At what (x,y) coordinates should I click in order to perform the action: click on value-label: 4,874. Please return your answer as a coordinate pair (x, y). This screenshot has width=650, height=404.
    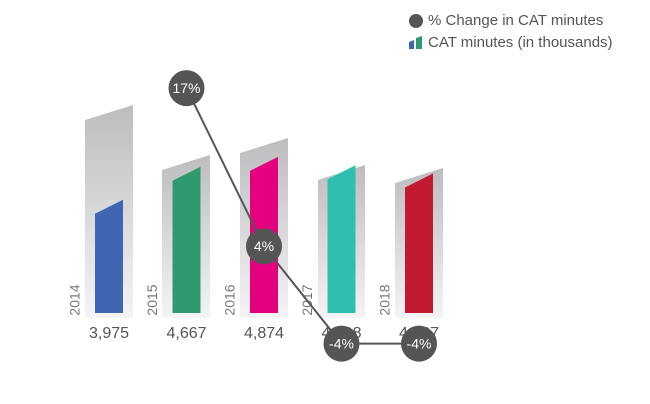
    Looking at the image, I should click on (264, 333).